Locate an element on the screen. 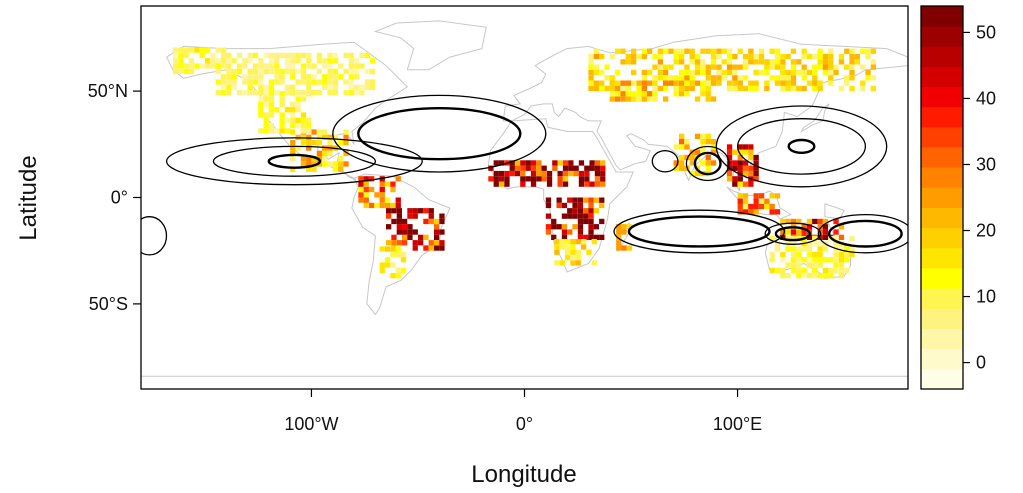 The width and height of the screenshot is (1023, 493). colorbar-tick-label: 30 is located at coordinates (986, 164).